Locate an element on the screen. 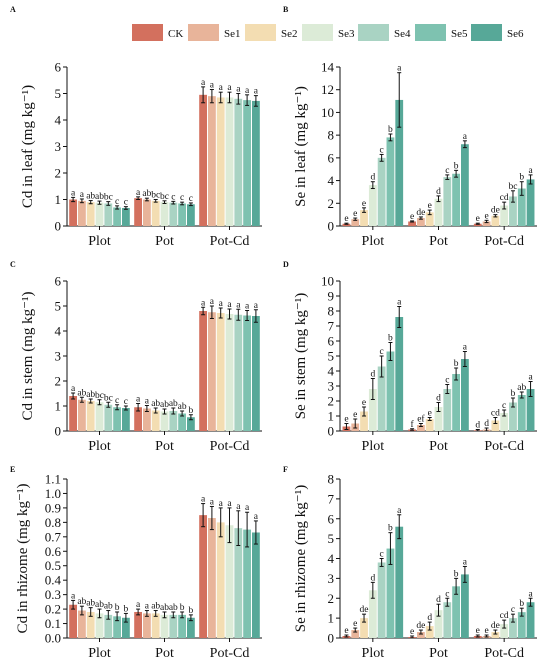 The height and width of the screenshot is (662, 550). x-tick-label: Plot is located at coordinates (373, 241).